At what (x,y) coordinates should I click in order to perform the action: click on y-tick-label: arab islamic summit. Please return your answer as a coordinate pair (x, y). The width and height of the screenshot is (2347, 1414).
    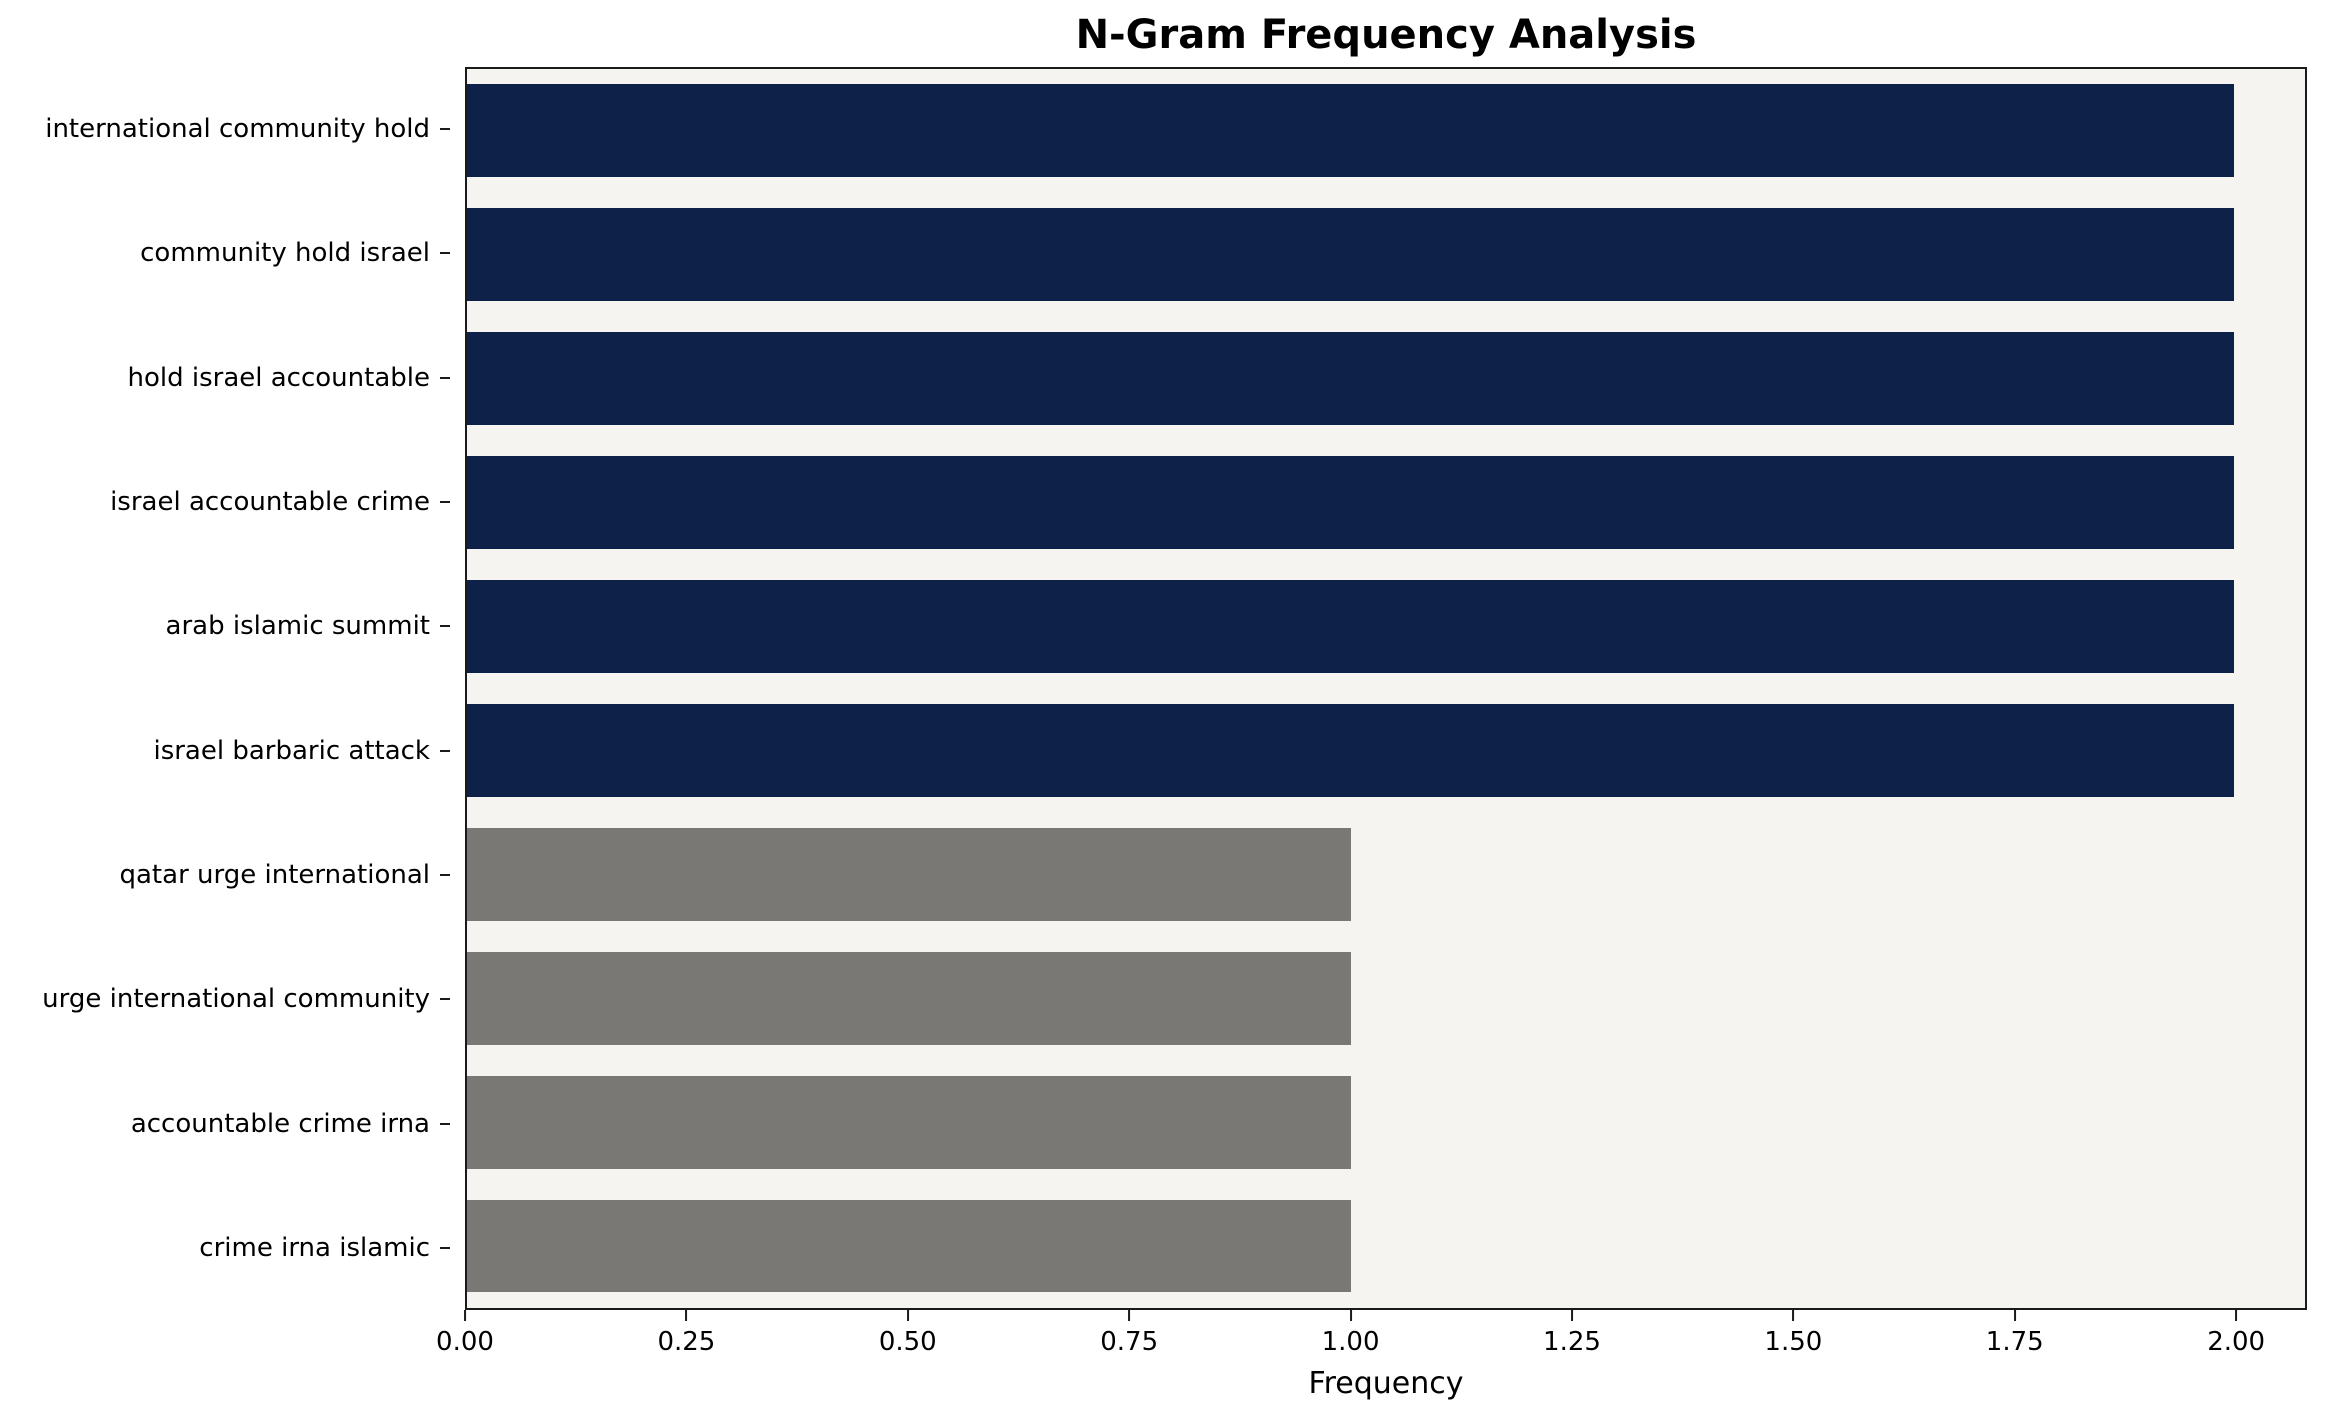
    Looking at the image, I should click on (297, 626).